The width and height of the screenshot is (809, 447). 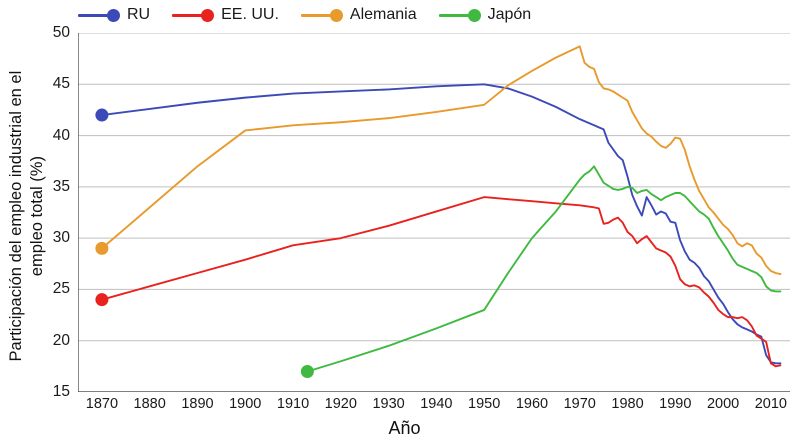 I want to click on y-tick-label: 40, so click(x=61, y=135).